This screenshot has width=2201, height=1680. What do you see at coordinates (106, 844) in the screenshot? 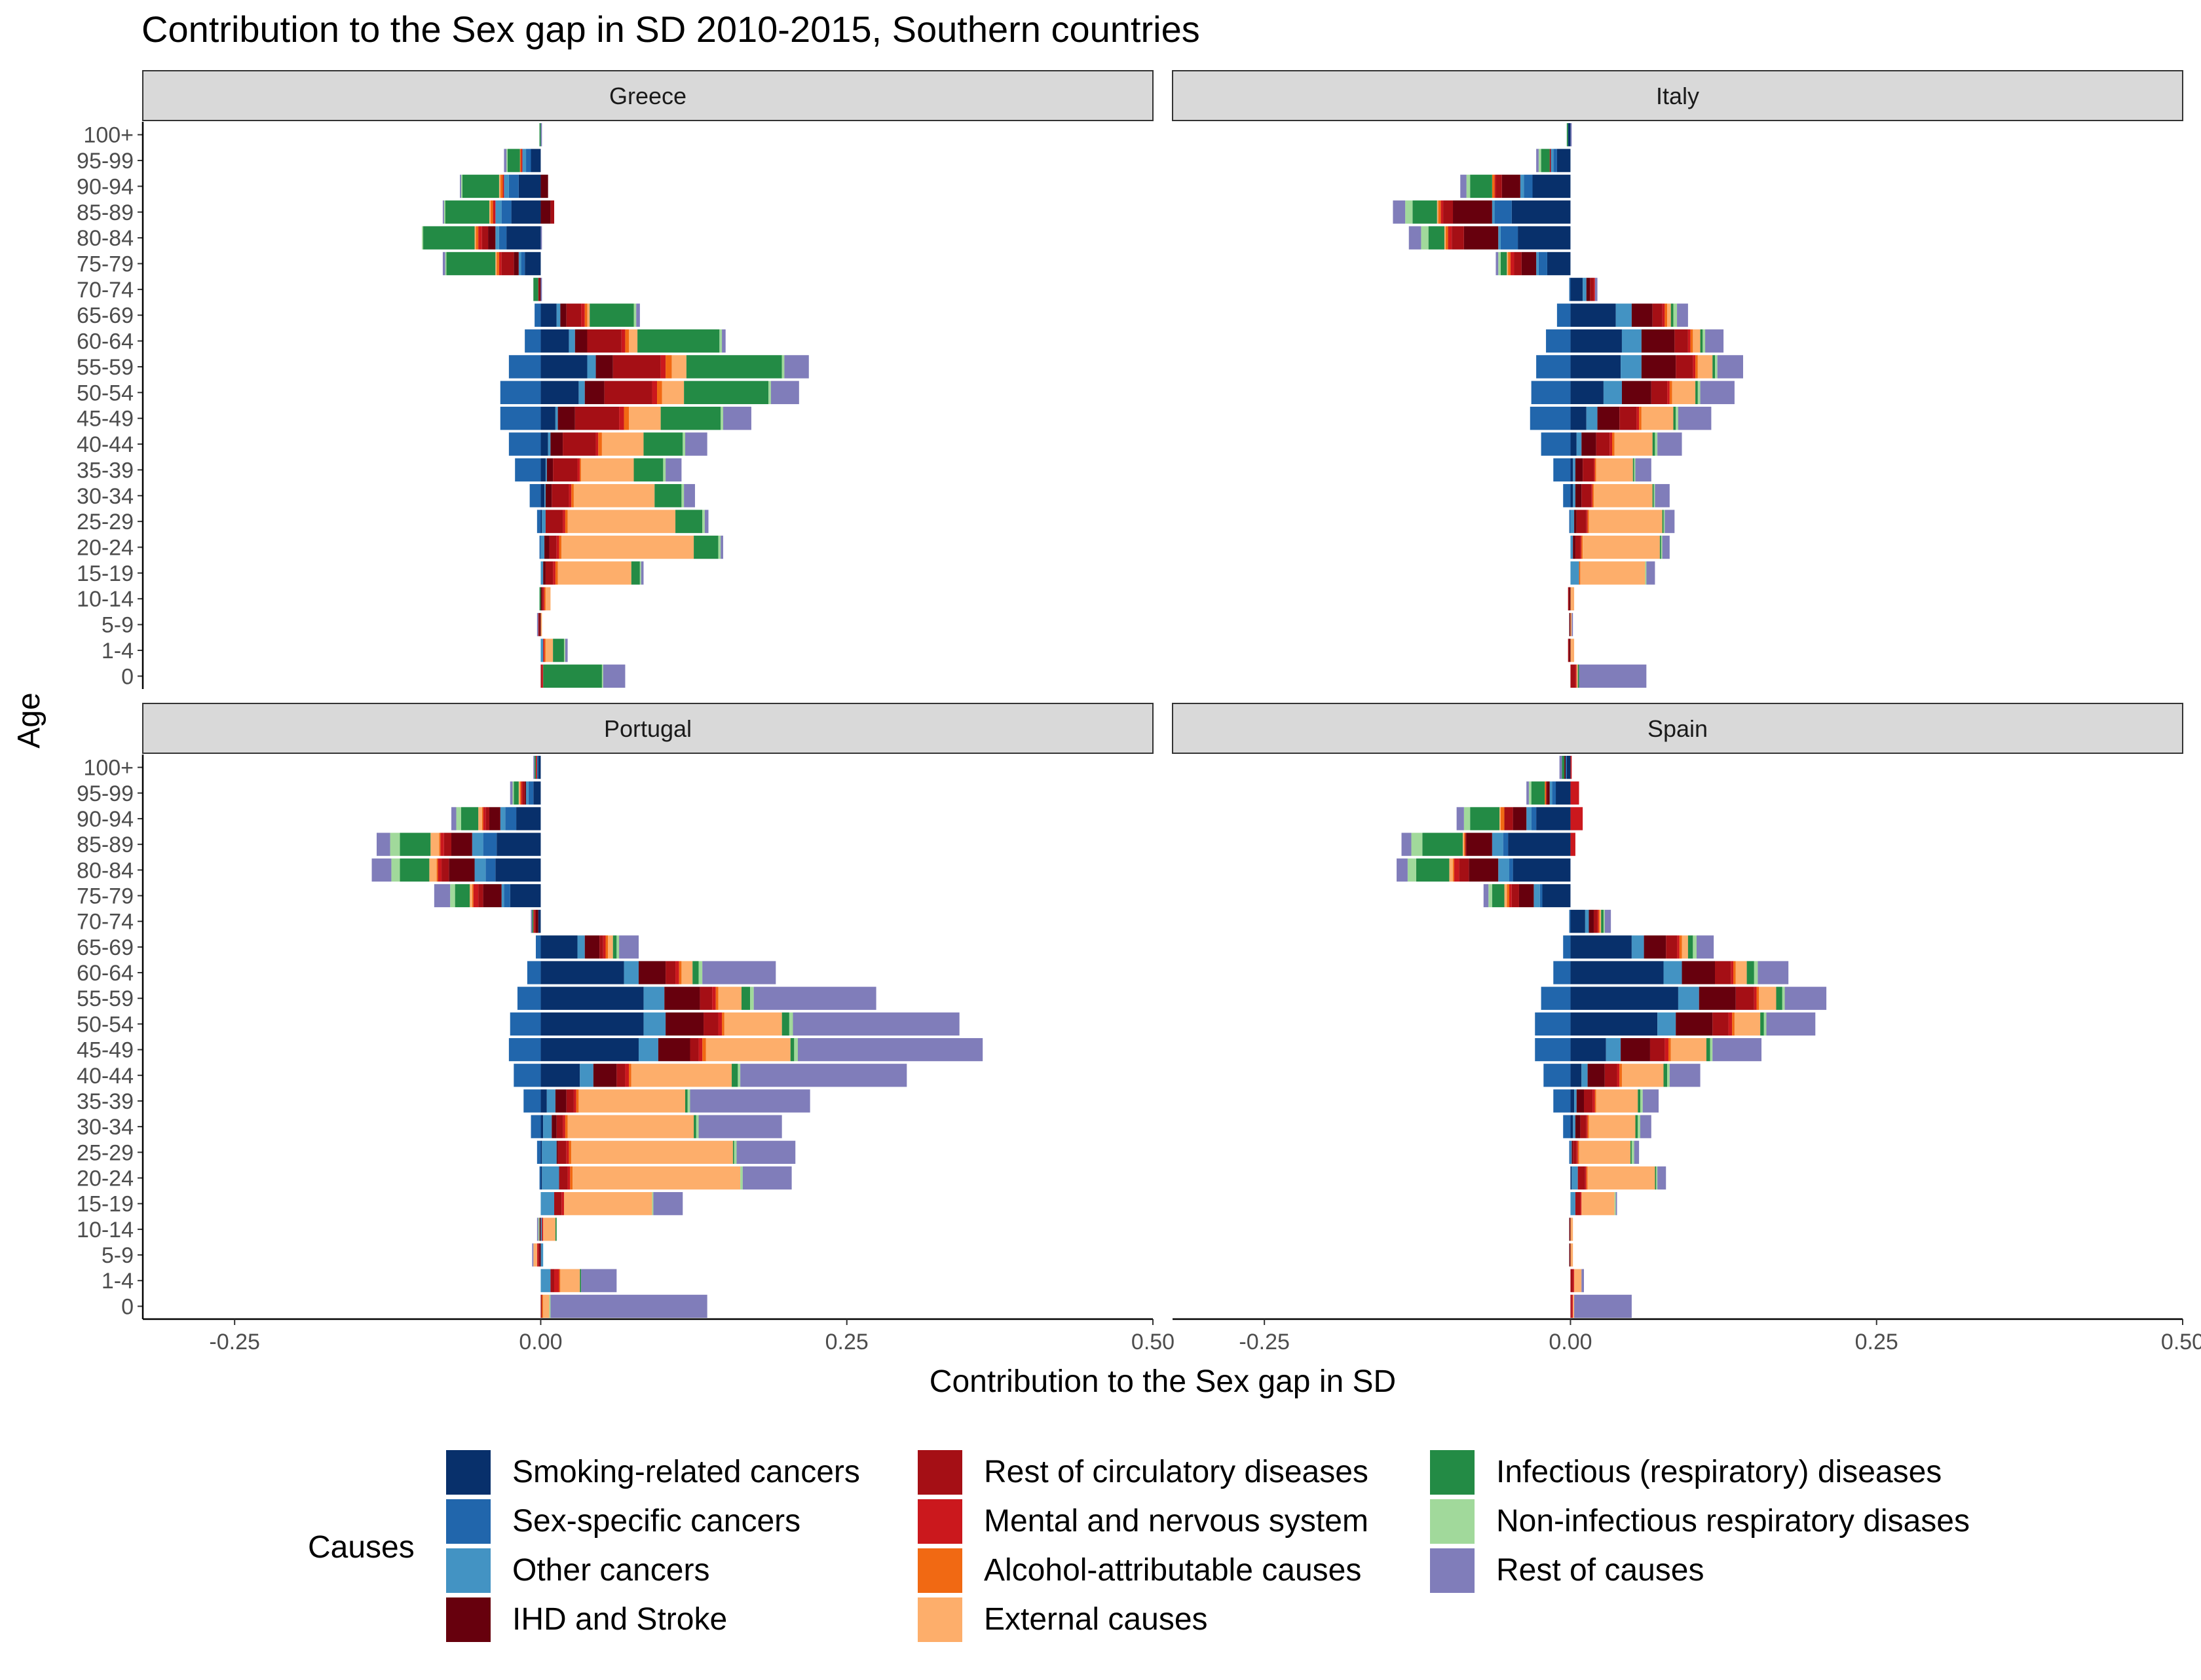
I see `y-tick-label: 85-89` at bounding box center [106, 844].